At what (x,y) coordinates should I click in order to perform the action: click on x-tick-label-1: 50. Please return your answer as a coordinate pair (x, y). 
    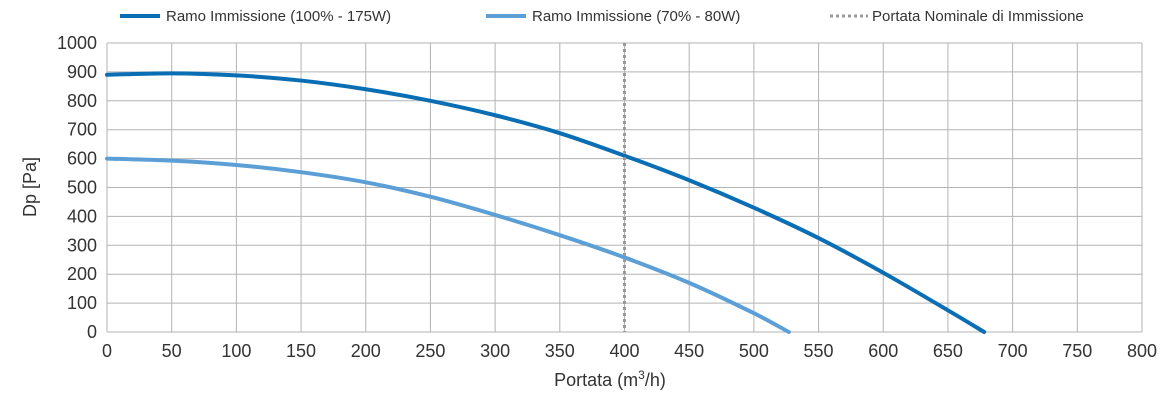
    Looking at the image, I should click on (172, 351).